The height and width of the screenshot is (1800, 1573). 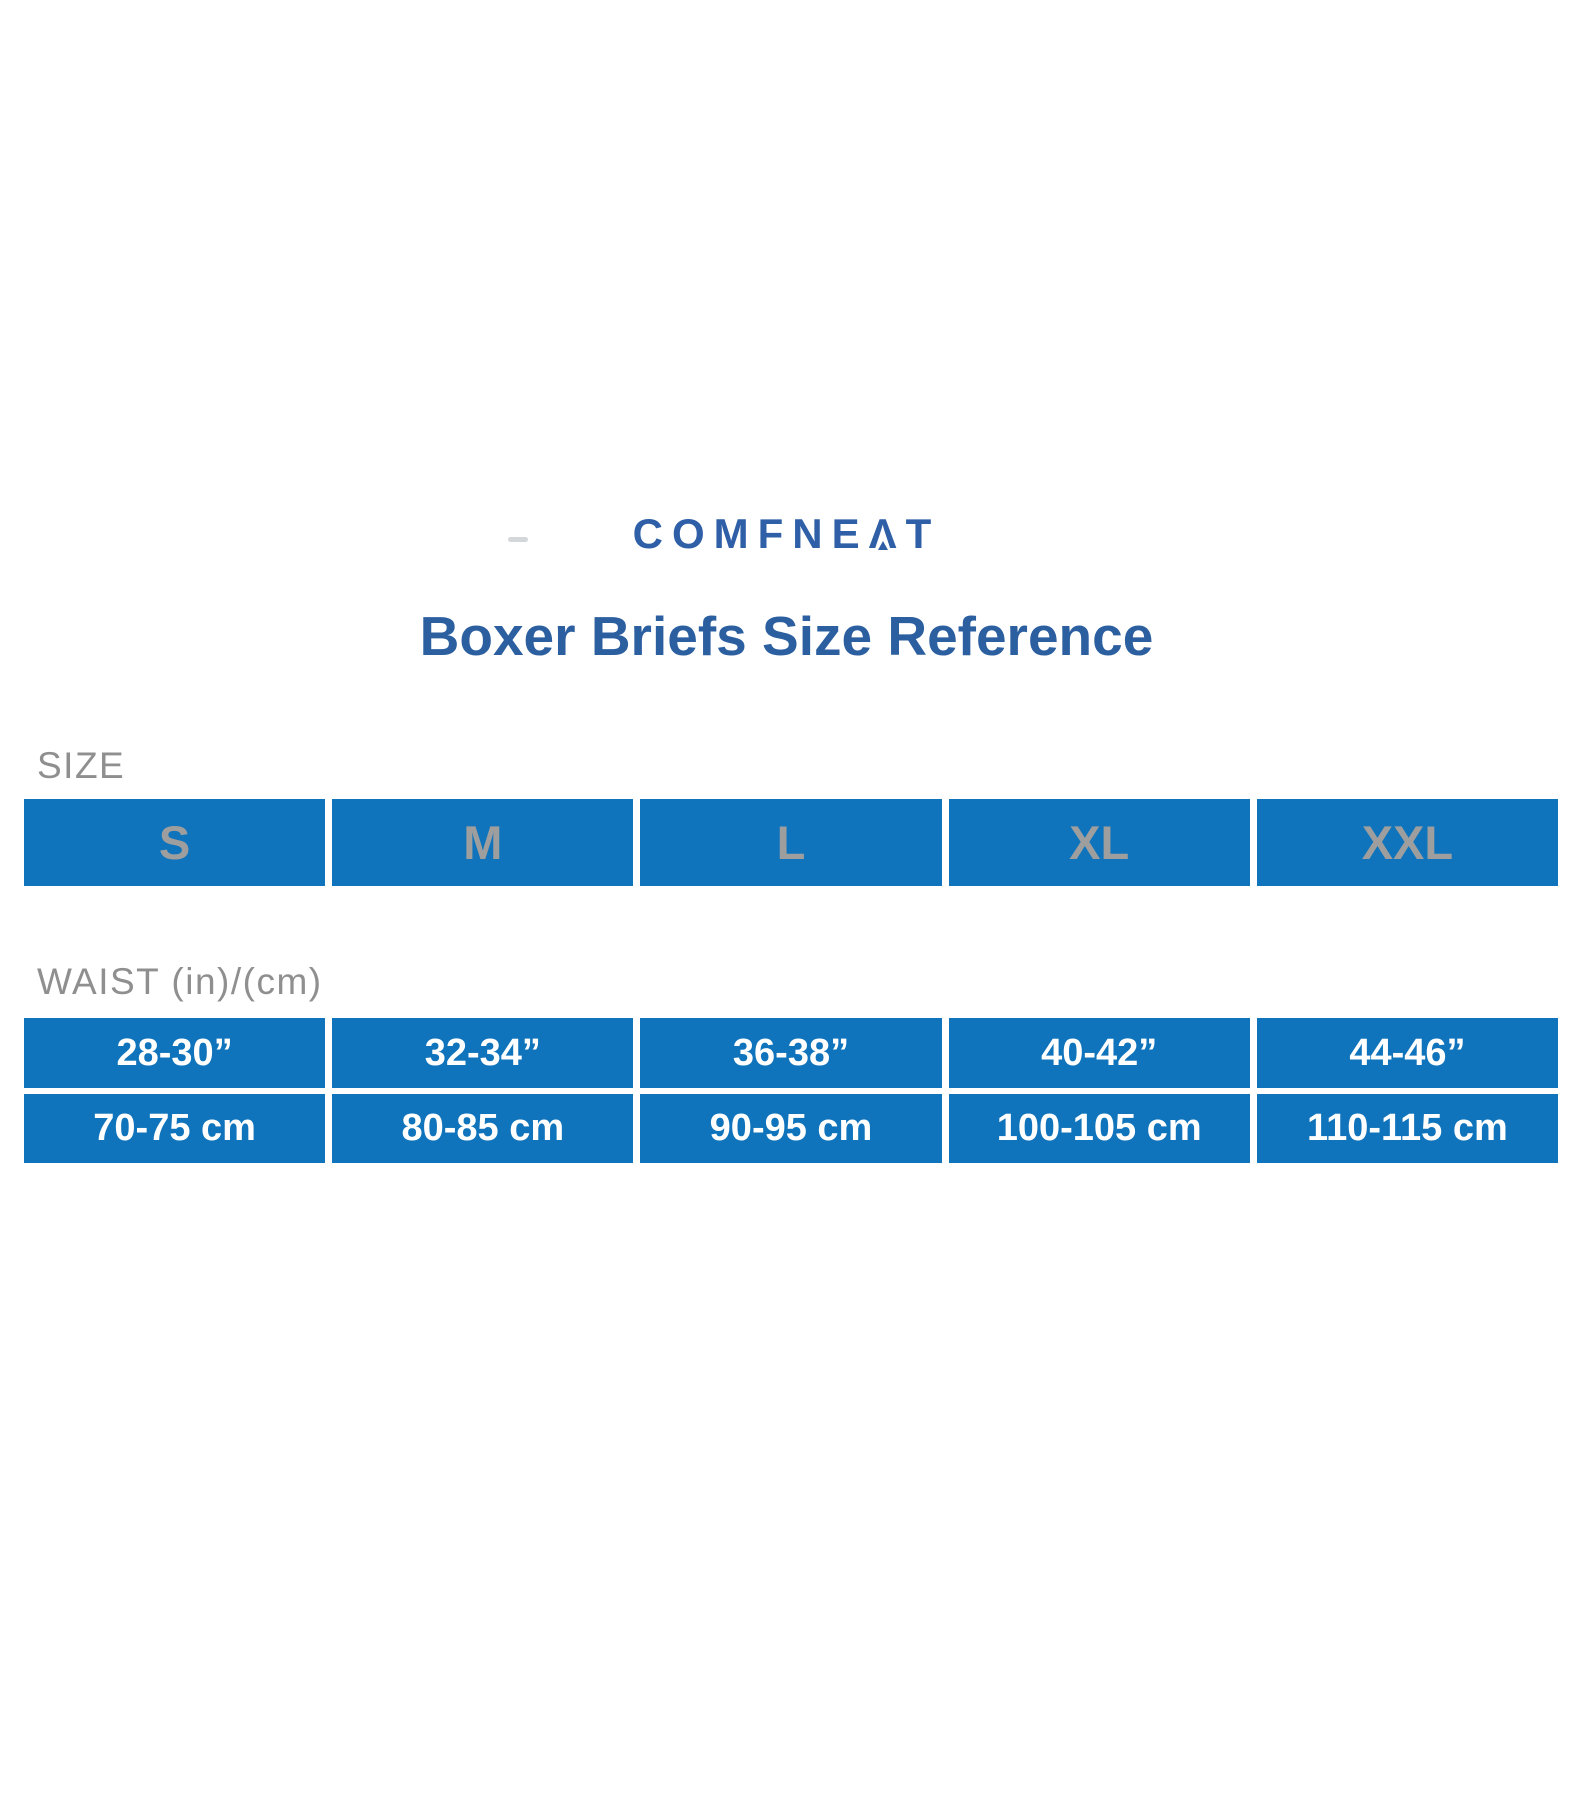 What do you see at coordinates (1099, 1128) in the screenshot?
I see `waist-cm-cell-xl: 100-105 cm` at bounding box center [1099, 1128].